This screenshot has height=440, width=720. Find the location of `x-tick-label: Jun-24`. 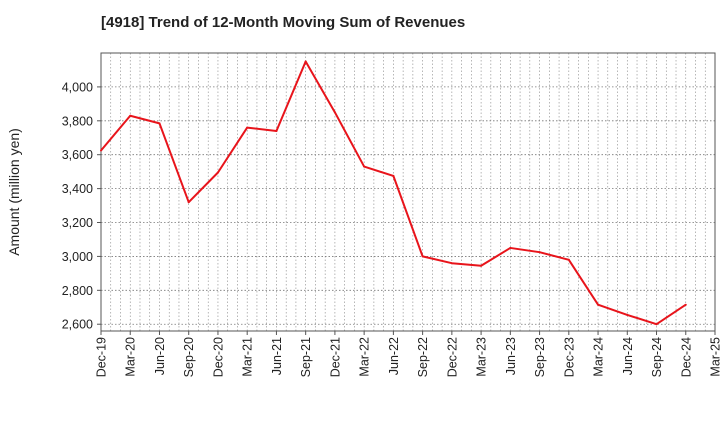

x-tick-label: Jun-24 is located at coordinates (628, 356).